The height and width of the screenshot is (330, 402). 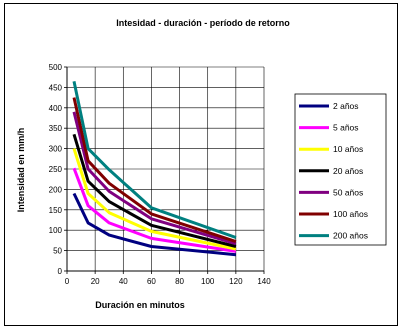 What do you see at coordinates (21, 170) in the screenshot?
I see `y-axis-label: Intensidad en mm/h` at bounding box center [21, 170].